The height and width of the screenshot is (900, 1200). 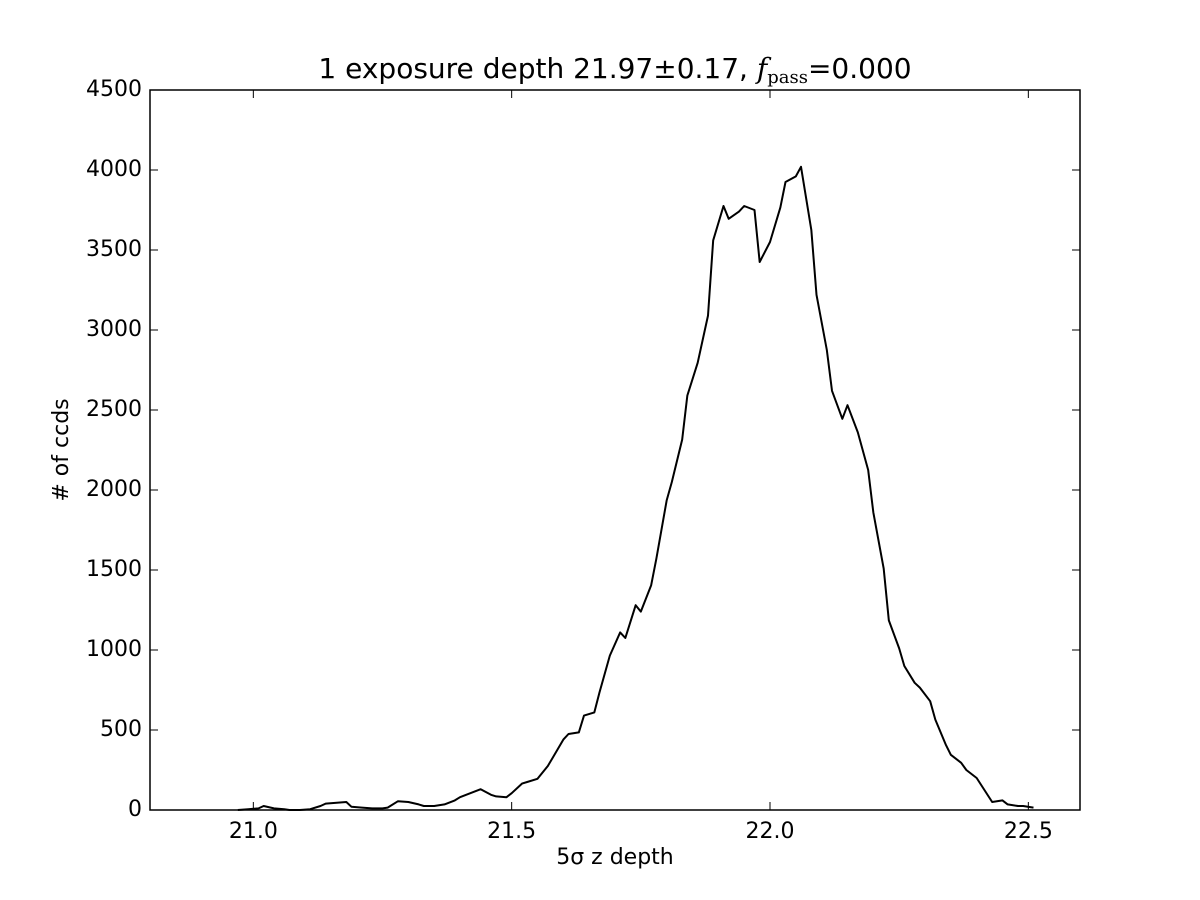 I want to click on x-tick-label: 22.0, so click(x=770, y=831).